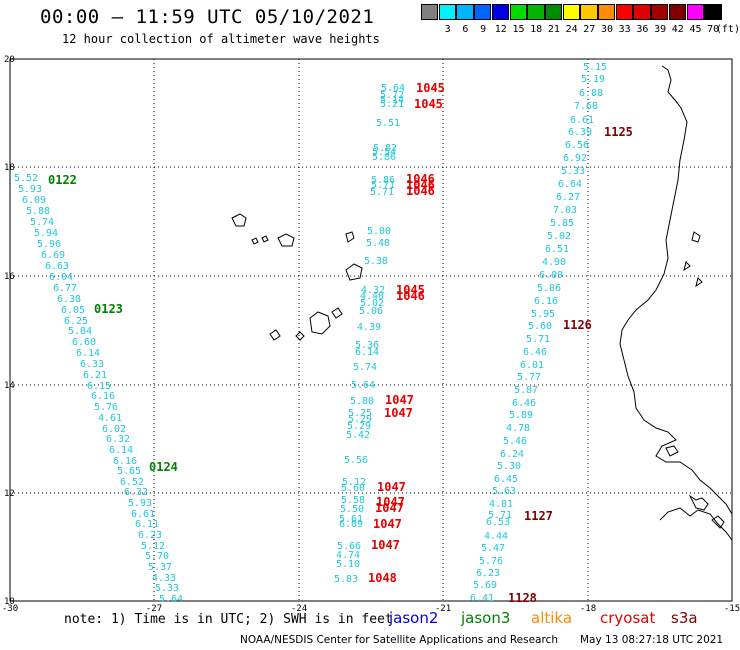  What do you see at coordinates (371, 311) in the screenshot?
I see `wave-height-value: 5.06` at bounding box center [371, 311].